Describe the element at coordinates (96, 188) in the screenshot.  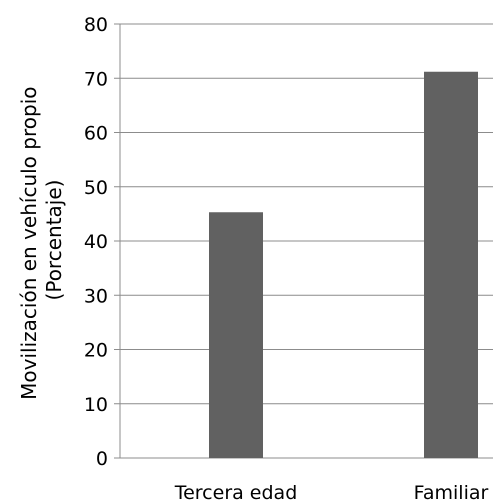
I see `y-tick-label: 50` at that location.